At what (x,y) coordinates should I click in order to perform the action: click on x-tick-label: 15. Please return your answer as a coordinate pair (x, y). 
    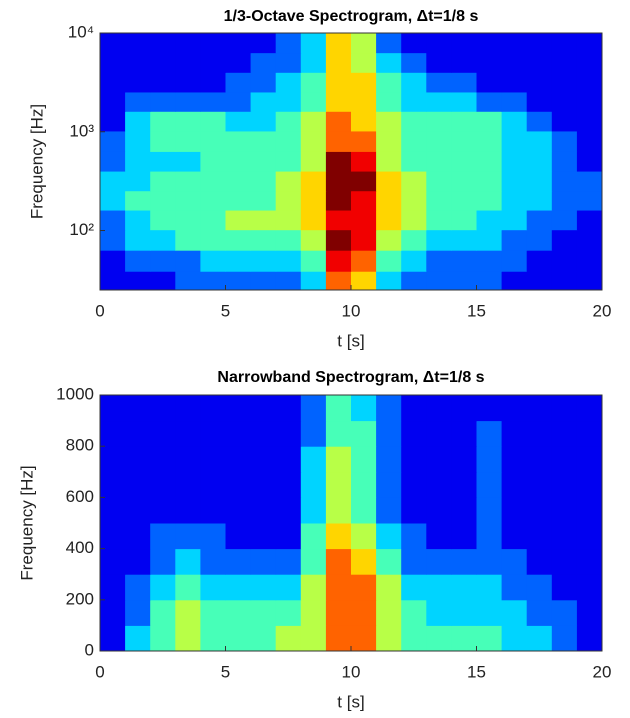
    Looking at the image, I should click on (476, 310).